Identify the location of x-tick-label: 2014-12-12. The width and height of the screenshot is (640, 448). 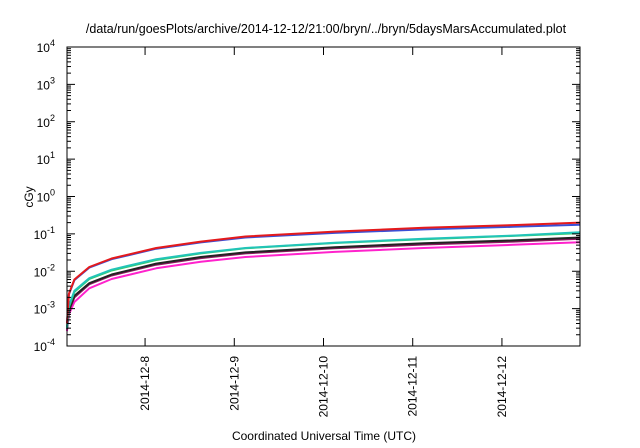
(502, 387).